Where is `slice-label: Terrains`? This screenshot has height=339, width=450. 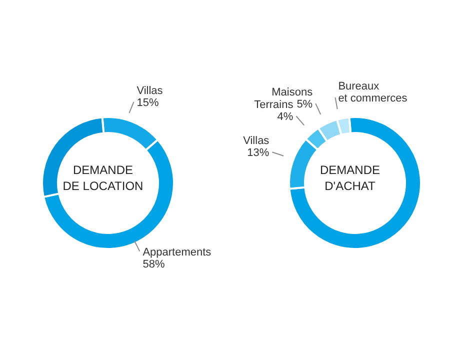
slice-label: Terrains is located at coordinates (274, 105).